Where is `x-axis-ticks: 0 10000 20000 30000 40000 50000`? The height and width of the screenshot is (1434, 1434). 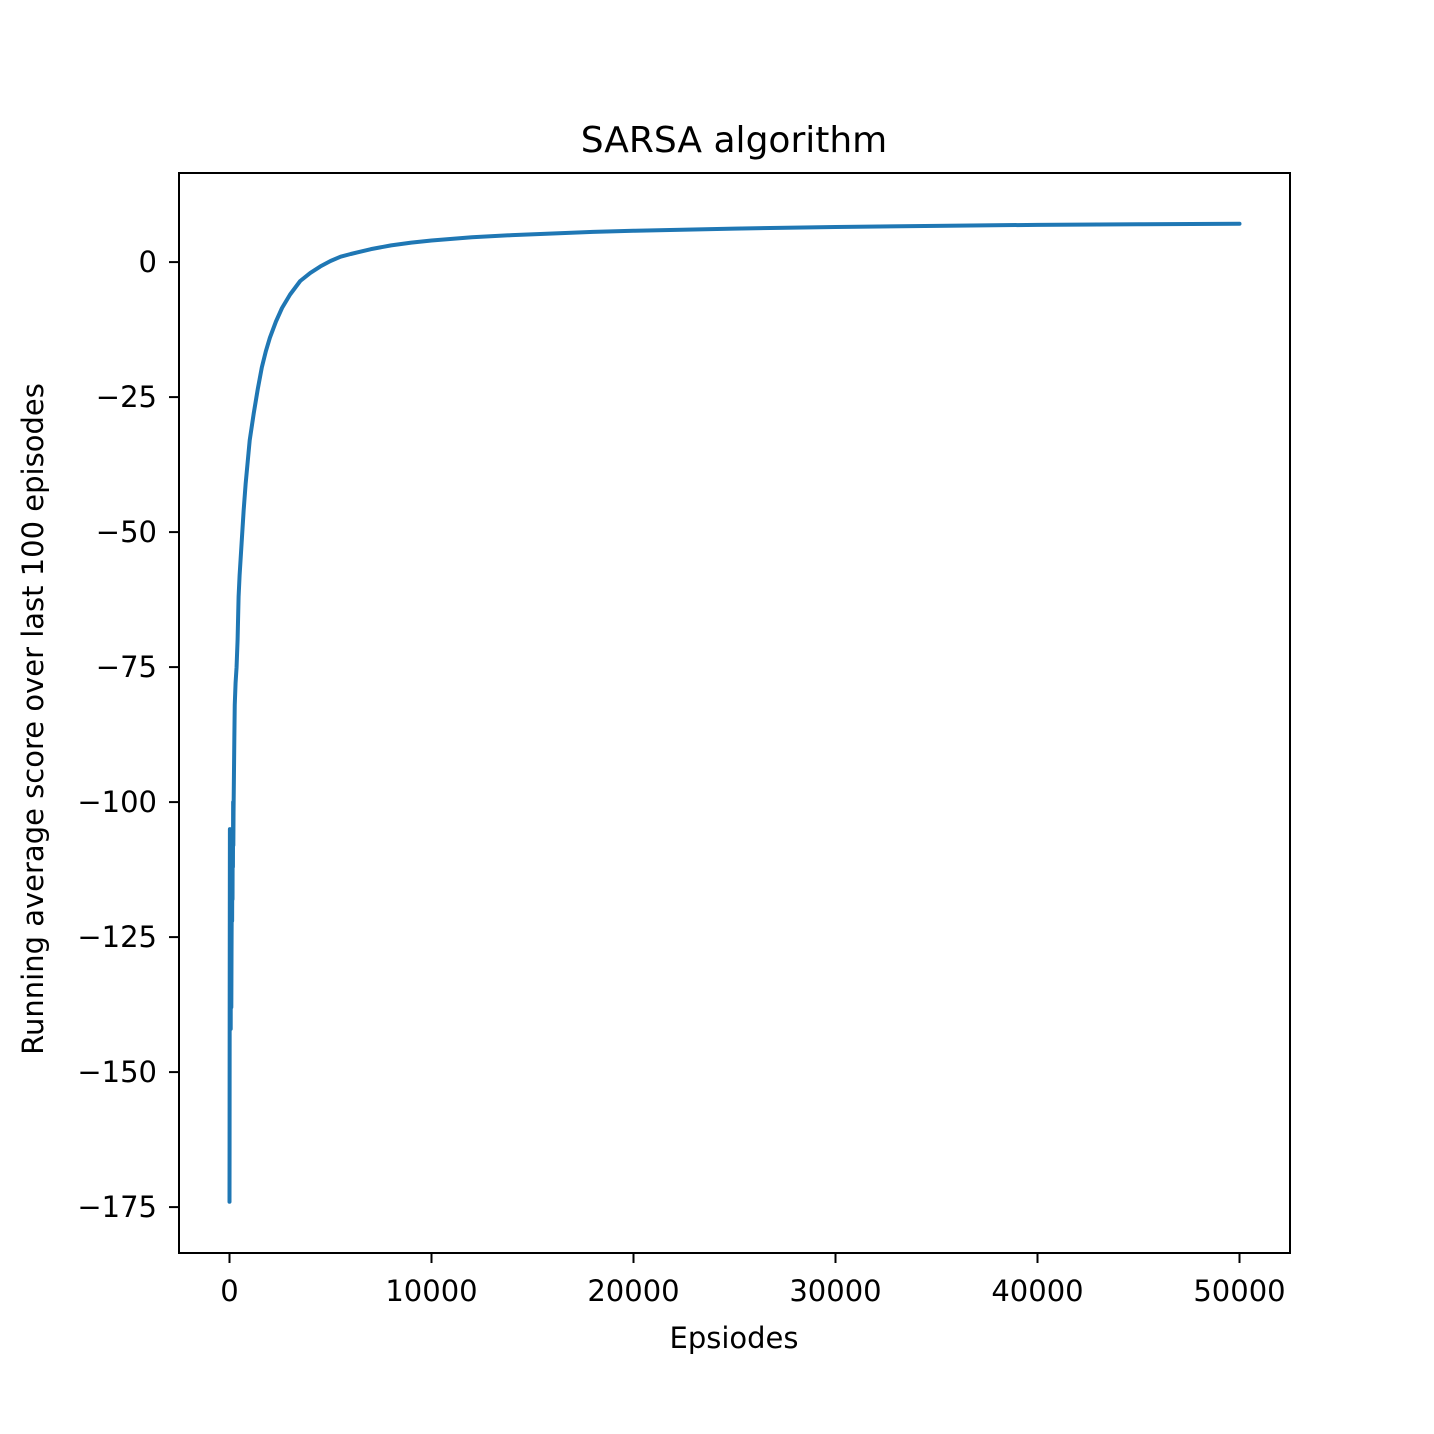
x-axis-ticks: 0 10000 20000 30000 40000 50000 is located at coordinates (753, 1280).